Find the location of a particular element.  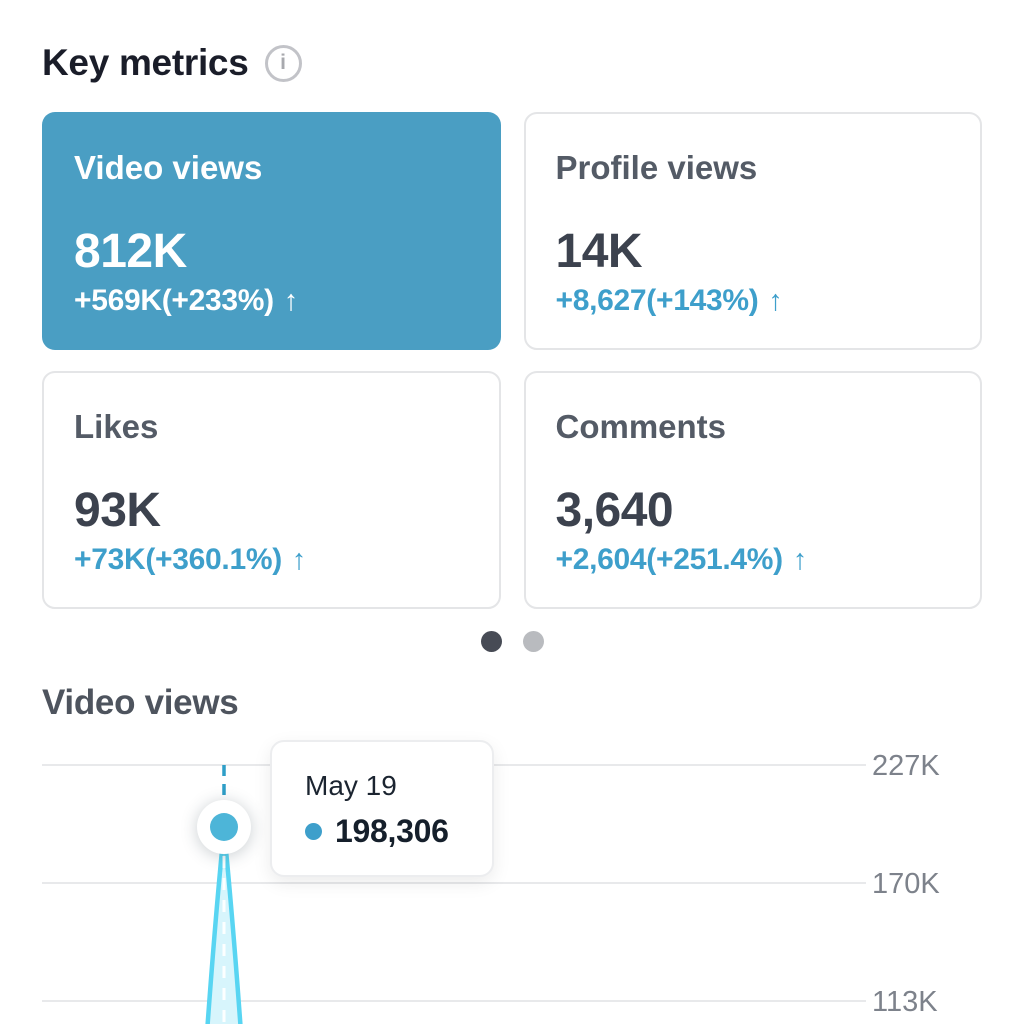

metric-change: +569K(+233%) ↑ is located at coordinates (271, 301).